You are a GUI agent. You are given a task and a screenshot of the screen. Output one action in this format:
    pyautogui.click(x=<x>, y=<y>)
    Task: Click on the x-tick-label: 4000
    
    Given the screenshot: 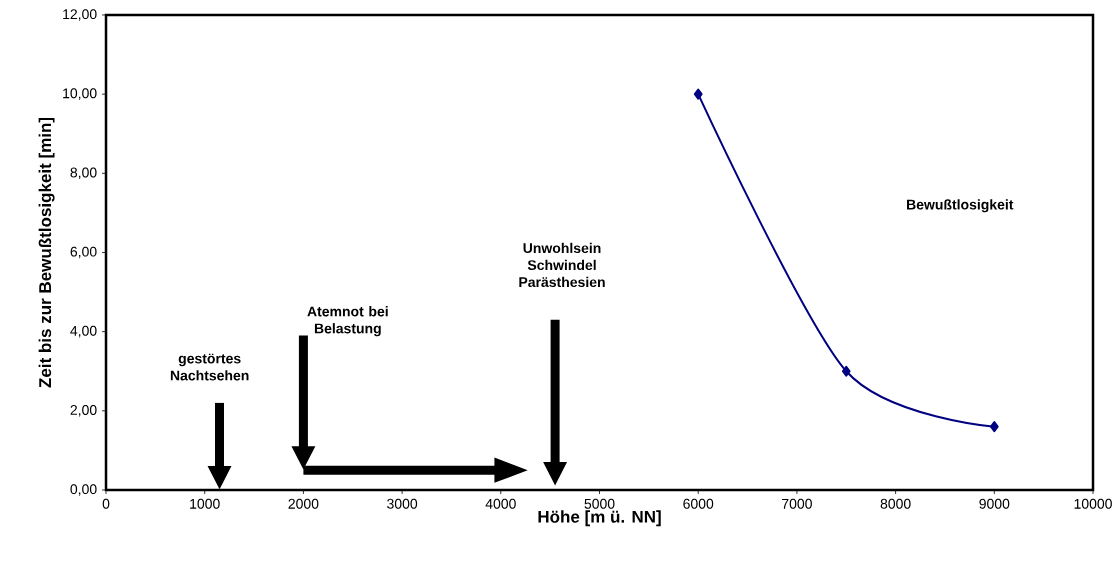 What is the action you would take?
    pyautogui.click(x=500, y=503)
    